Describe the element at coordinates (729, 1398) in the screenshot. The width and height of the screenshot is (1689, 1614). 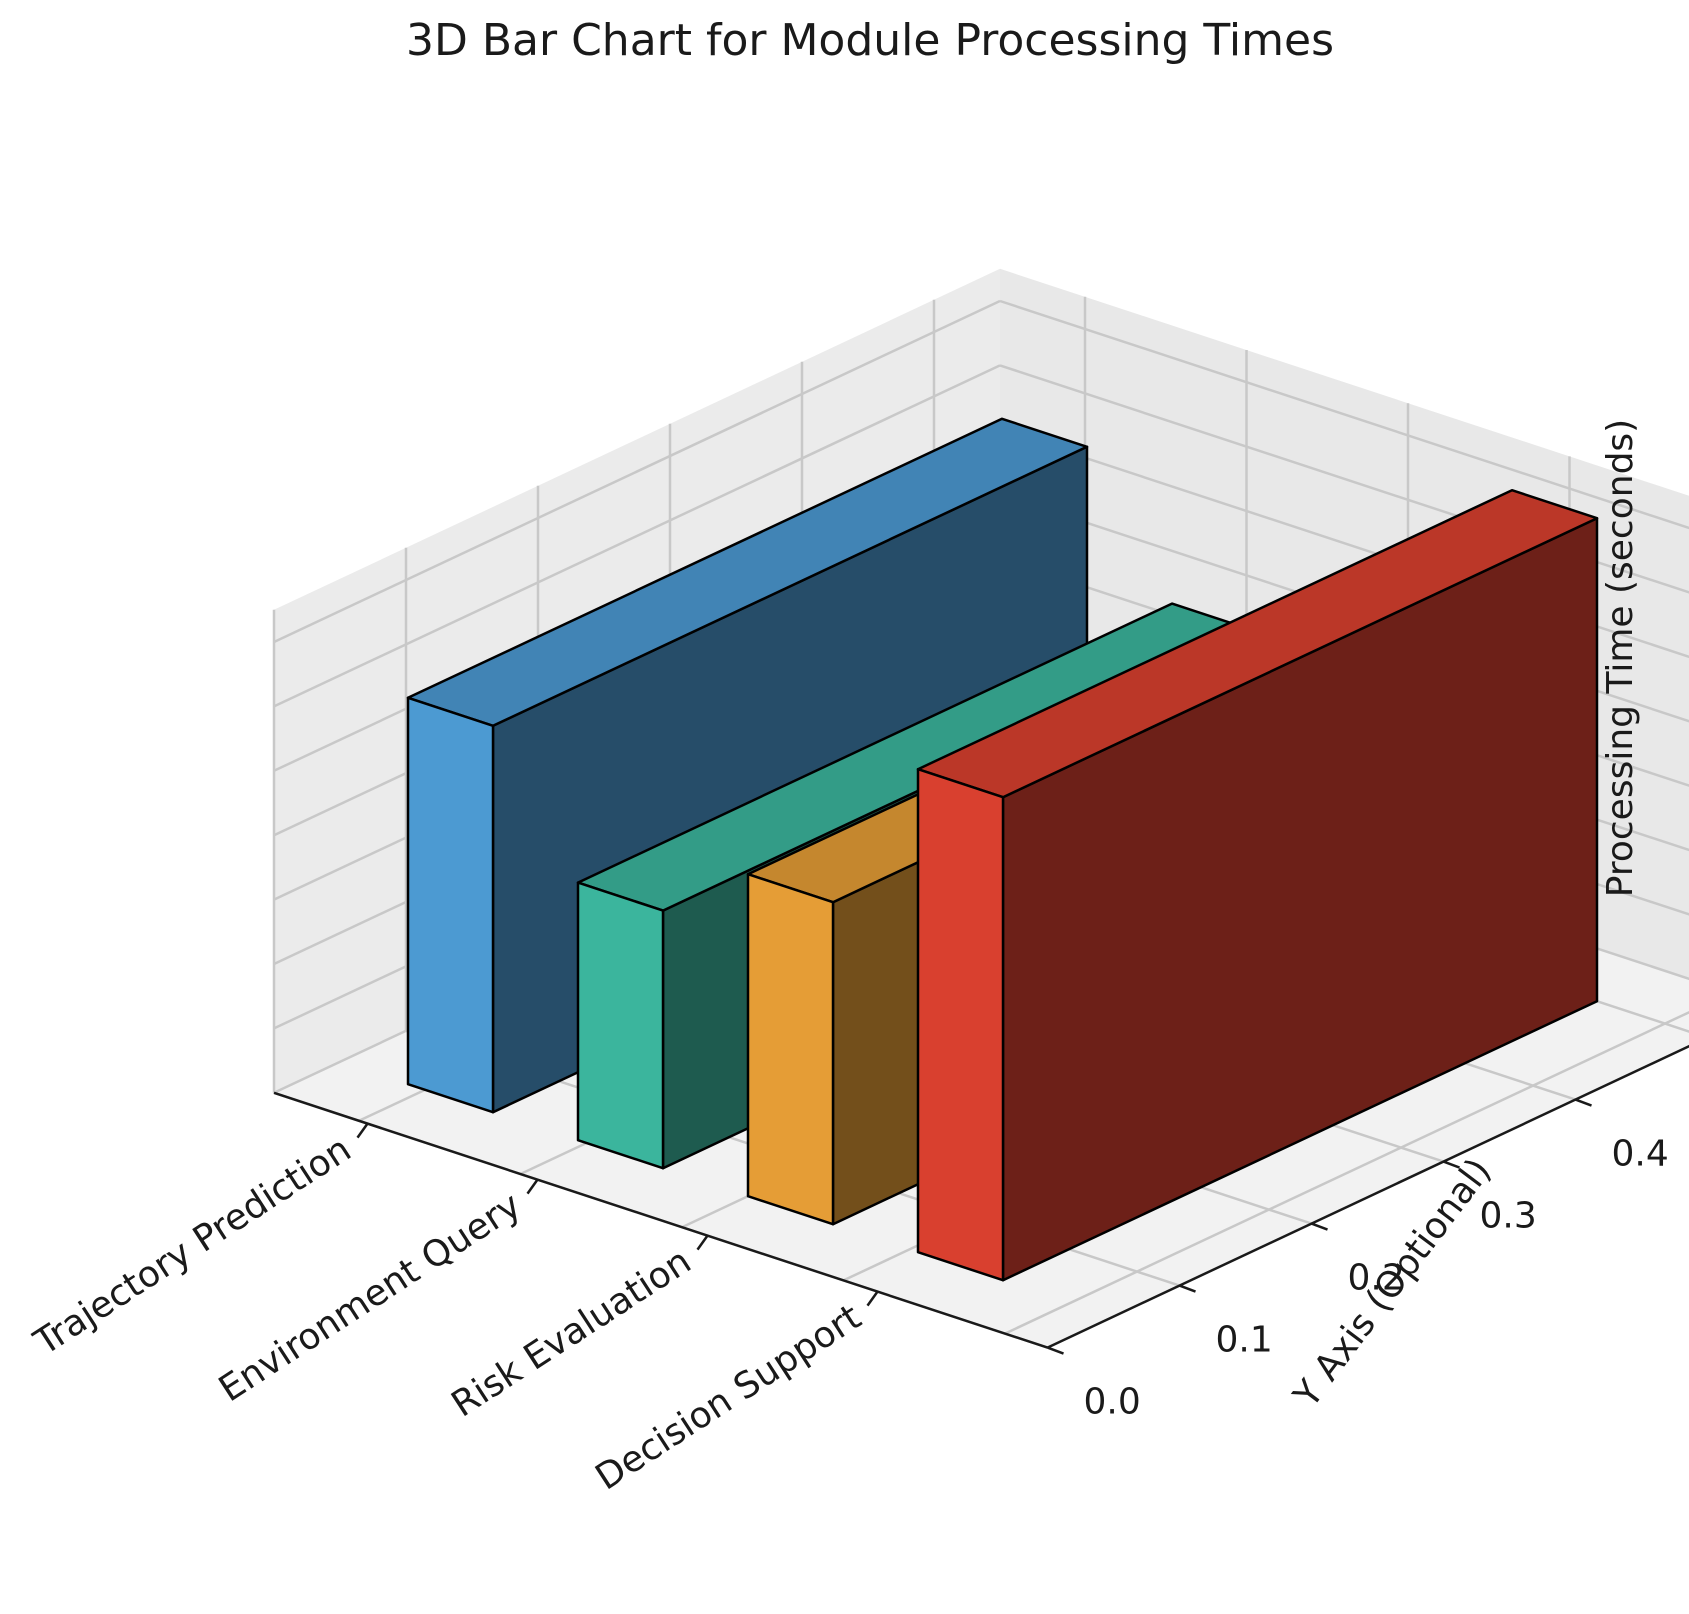
I see `x-tick-label: Decision Support` at that location.